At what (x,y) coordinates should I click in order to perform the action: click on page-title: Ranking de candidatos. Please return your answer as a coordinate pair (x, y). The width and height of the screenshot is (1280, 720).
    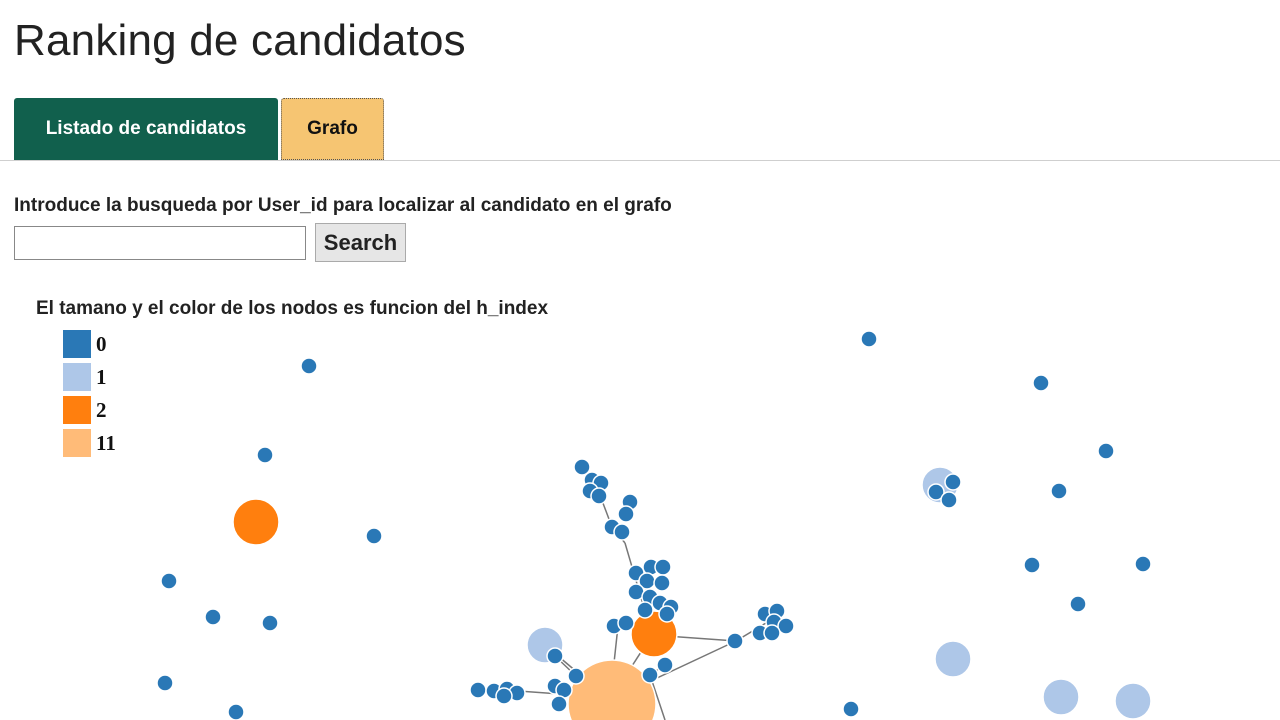
    Looking at the image, I should click on (240, 40).